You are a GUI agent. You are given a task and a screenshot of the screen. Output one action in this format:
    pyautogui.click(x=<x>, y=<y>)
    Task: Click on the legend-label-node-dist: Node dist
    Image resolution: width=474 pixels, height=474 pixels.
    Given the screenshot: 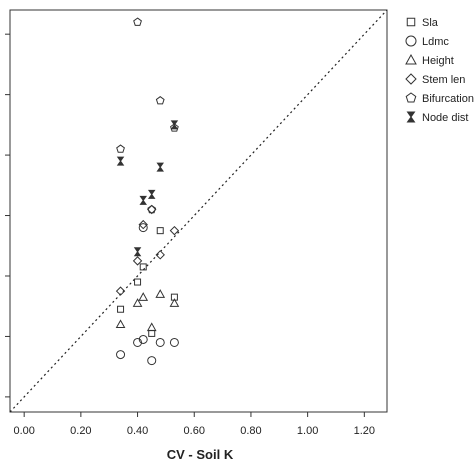 What is the action you would take?
    pyautogui.click(x=445, y=118)
    